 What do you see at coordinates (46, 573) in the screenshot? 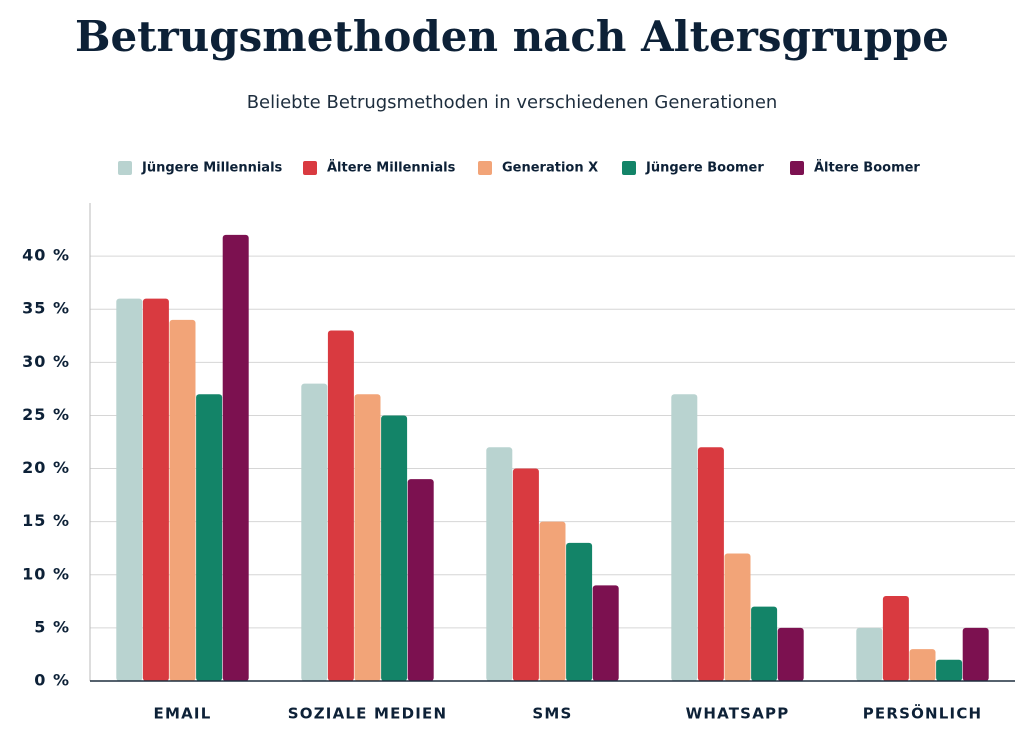
I see `y-tick-label: 10 %` at bounding box center [46, 573].